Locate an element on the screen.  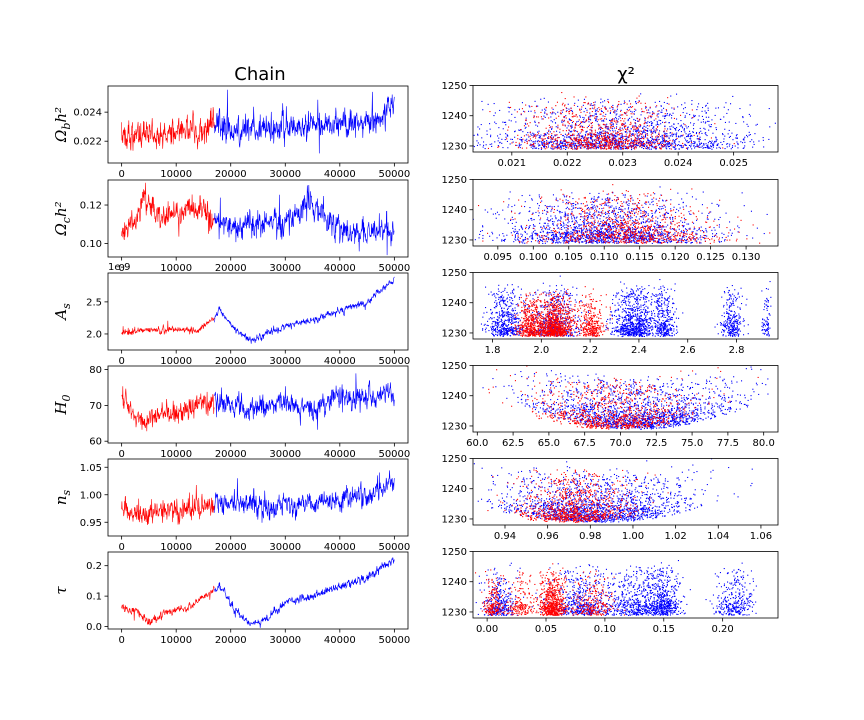
chi2-y-tick-label-4: 1230 is located at coordinates (454, 519).